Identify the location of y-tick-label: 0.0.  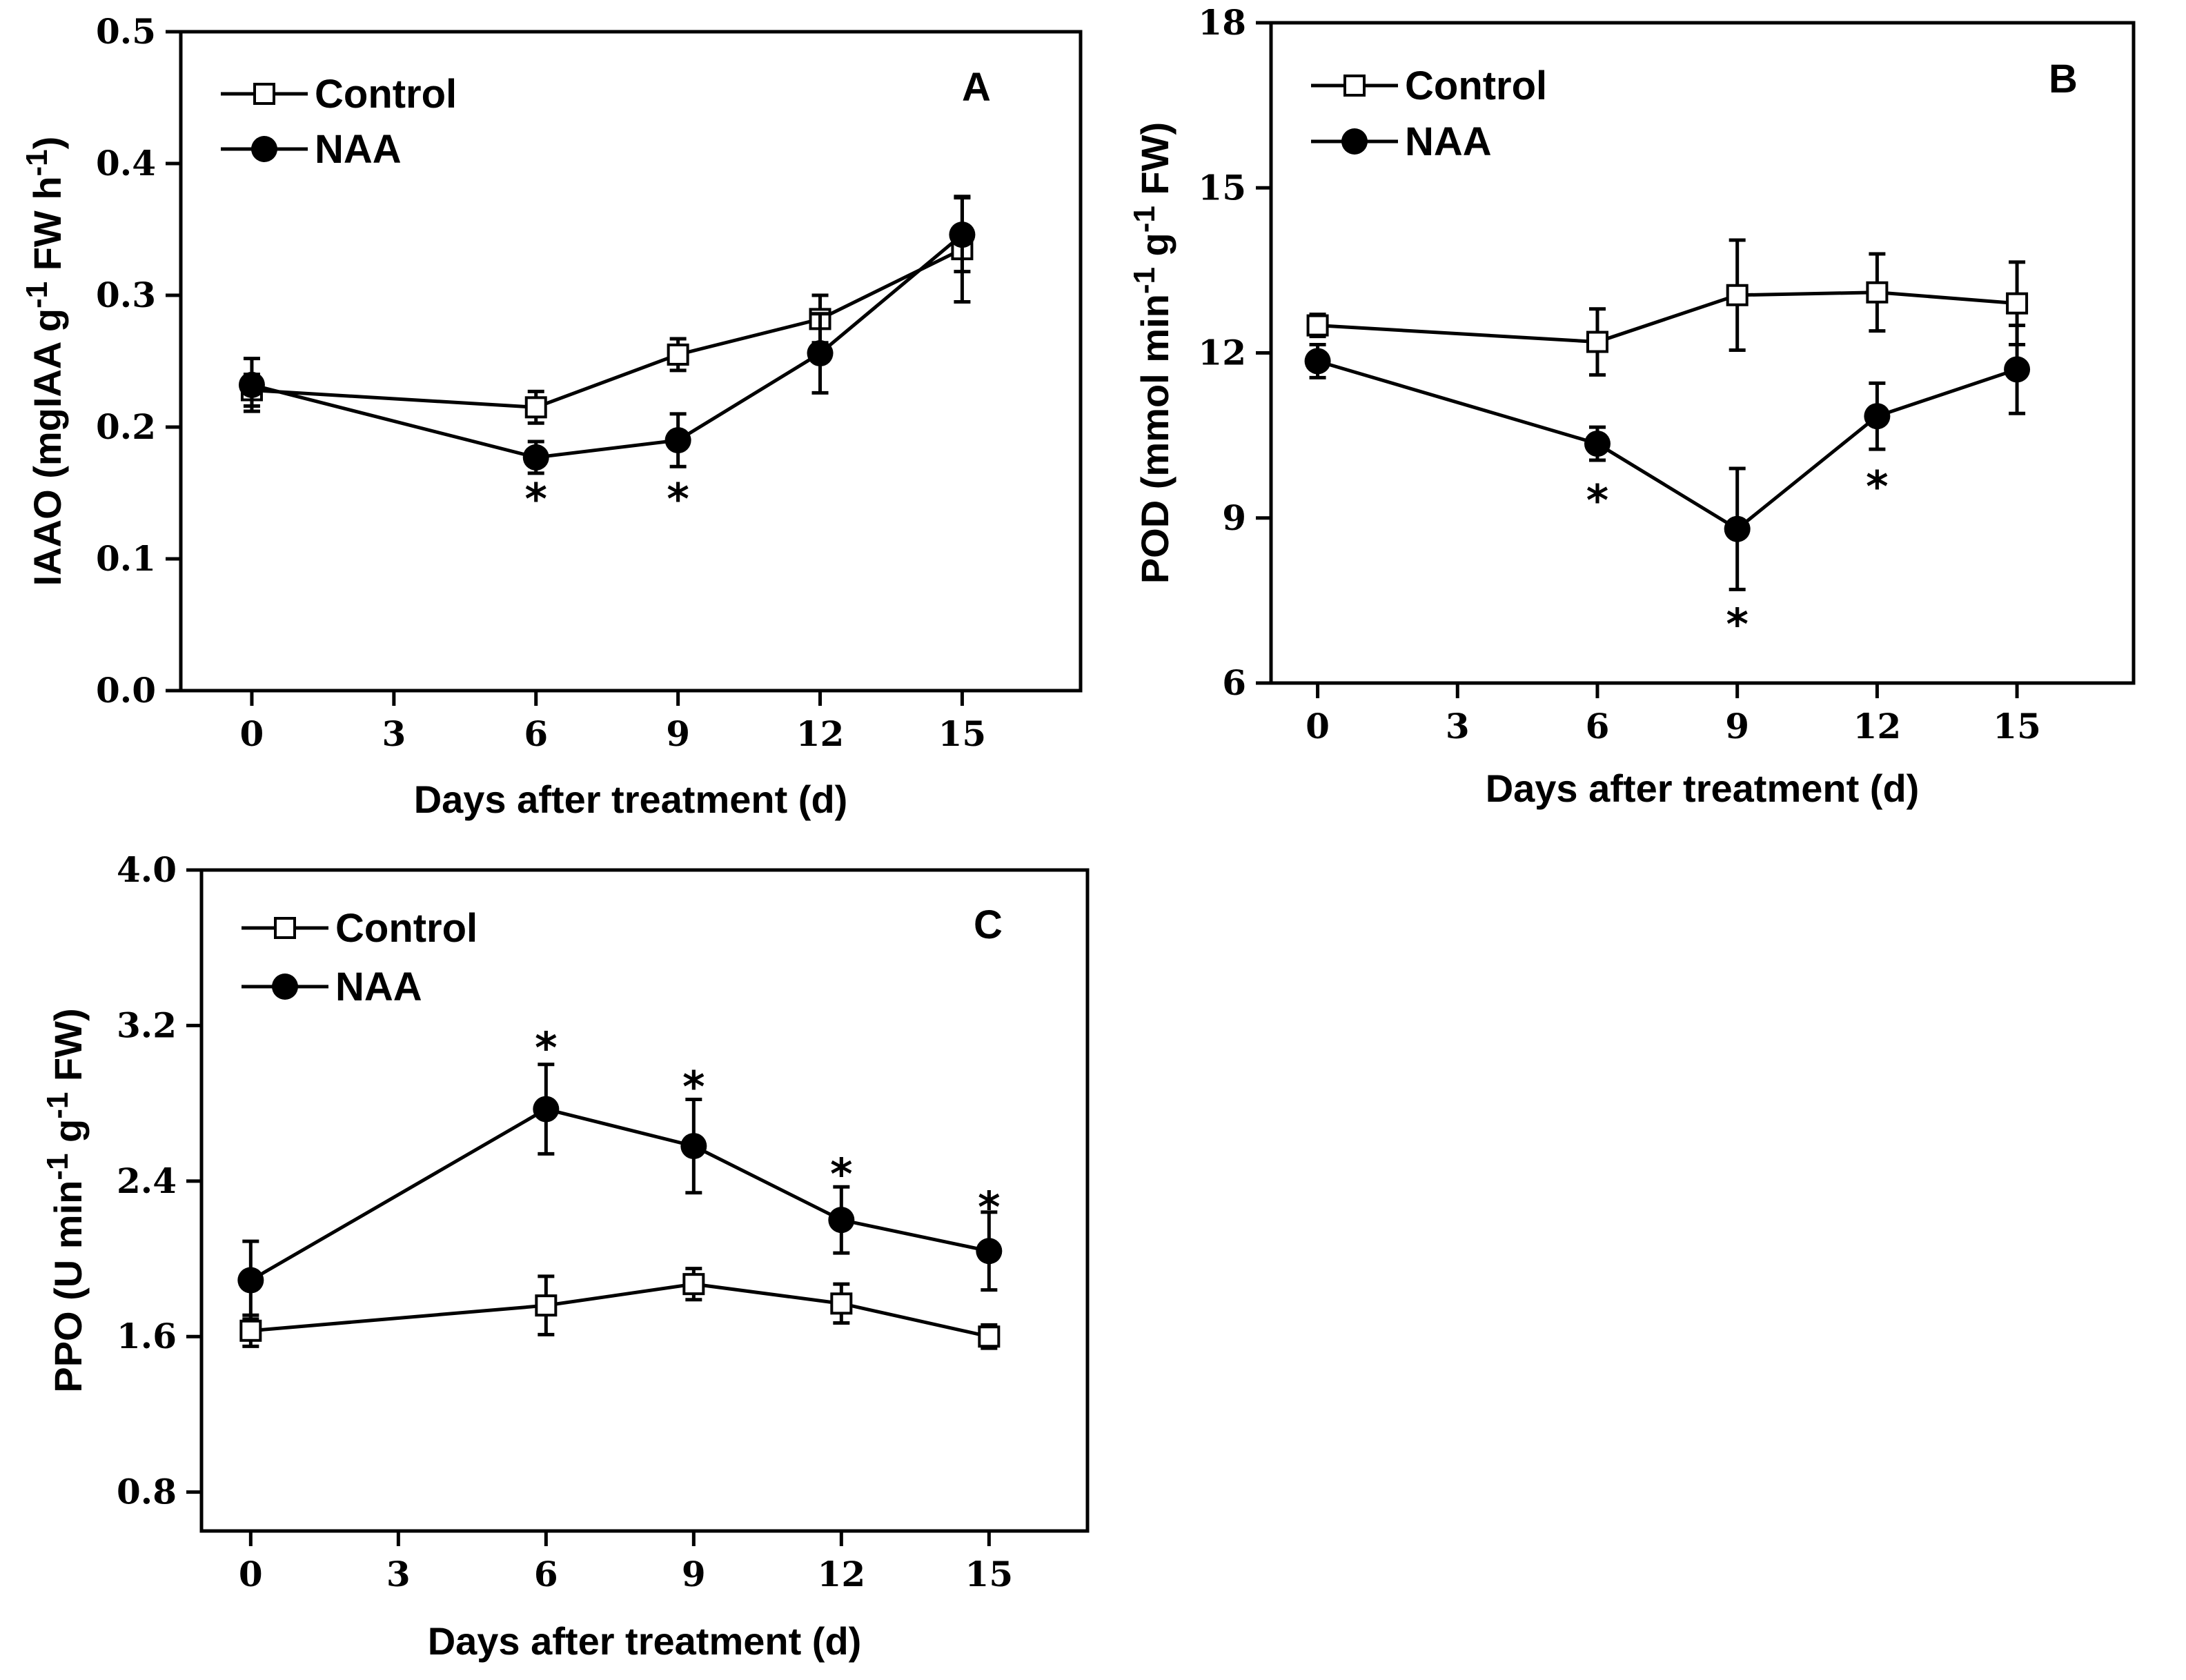
(126, 690).